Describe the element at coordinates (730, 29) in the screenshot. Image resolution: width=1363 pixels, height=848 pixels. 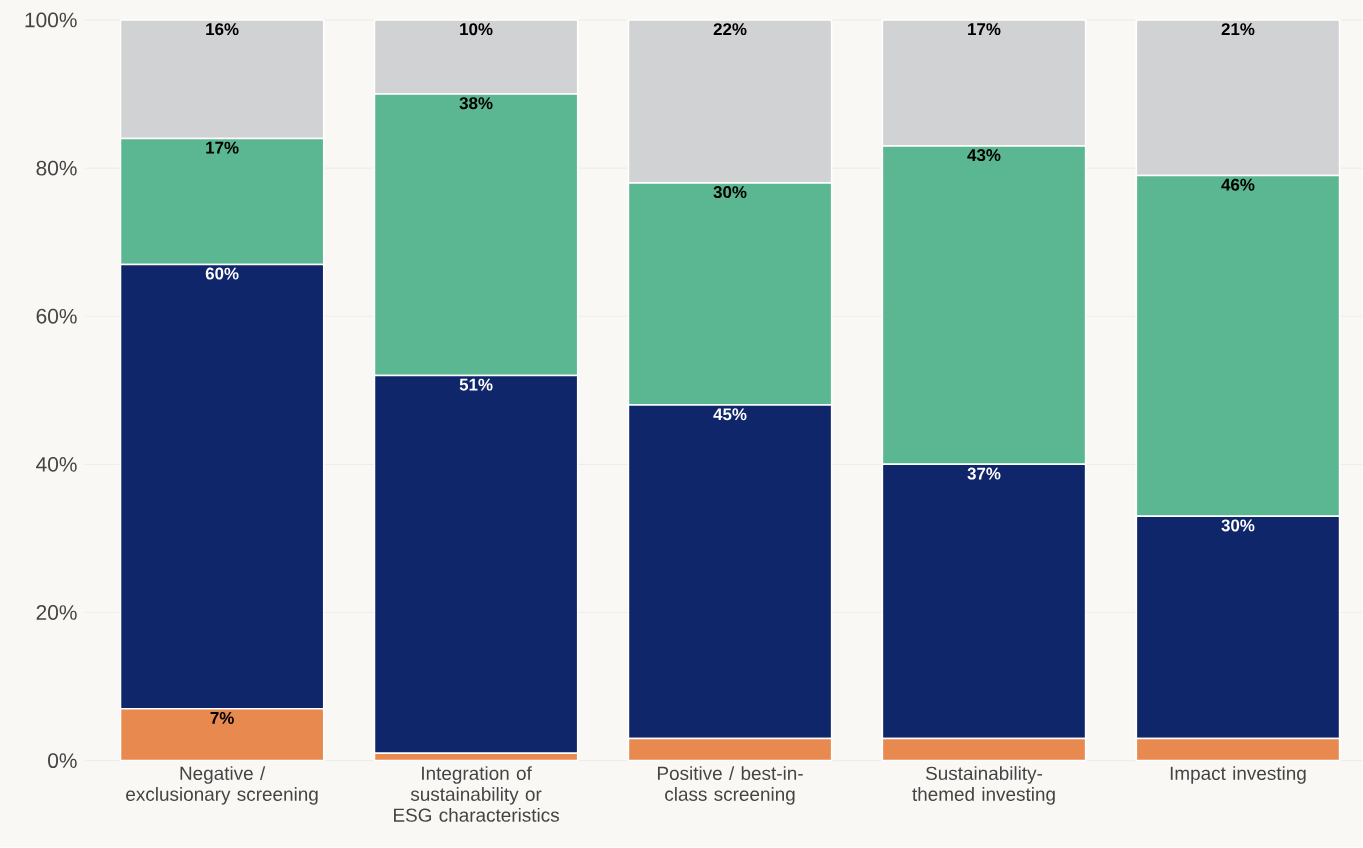
I see `data-label: 22%` at that location.